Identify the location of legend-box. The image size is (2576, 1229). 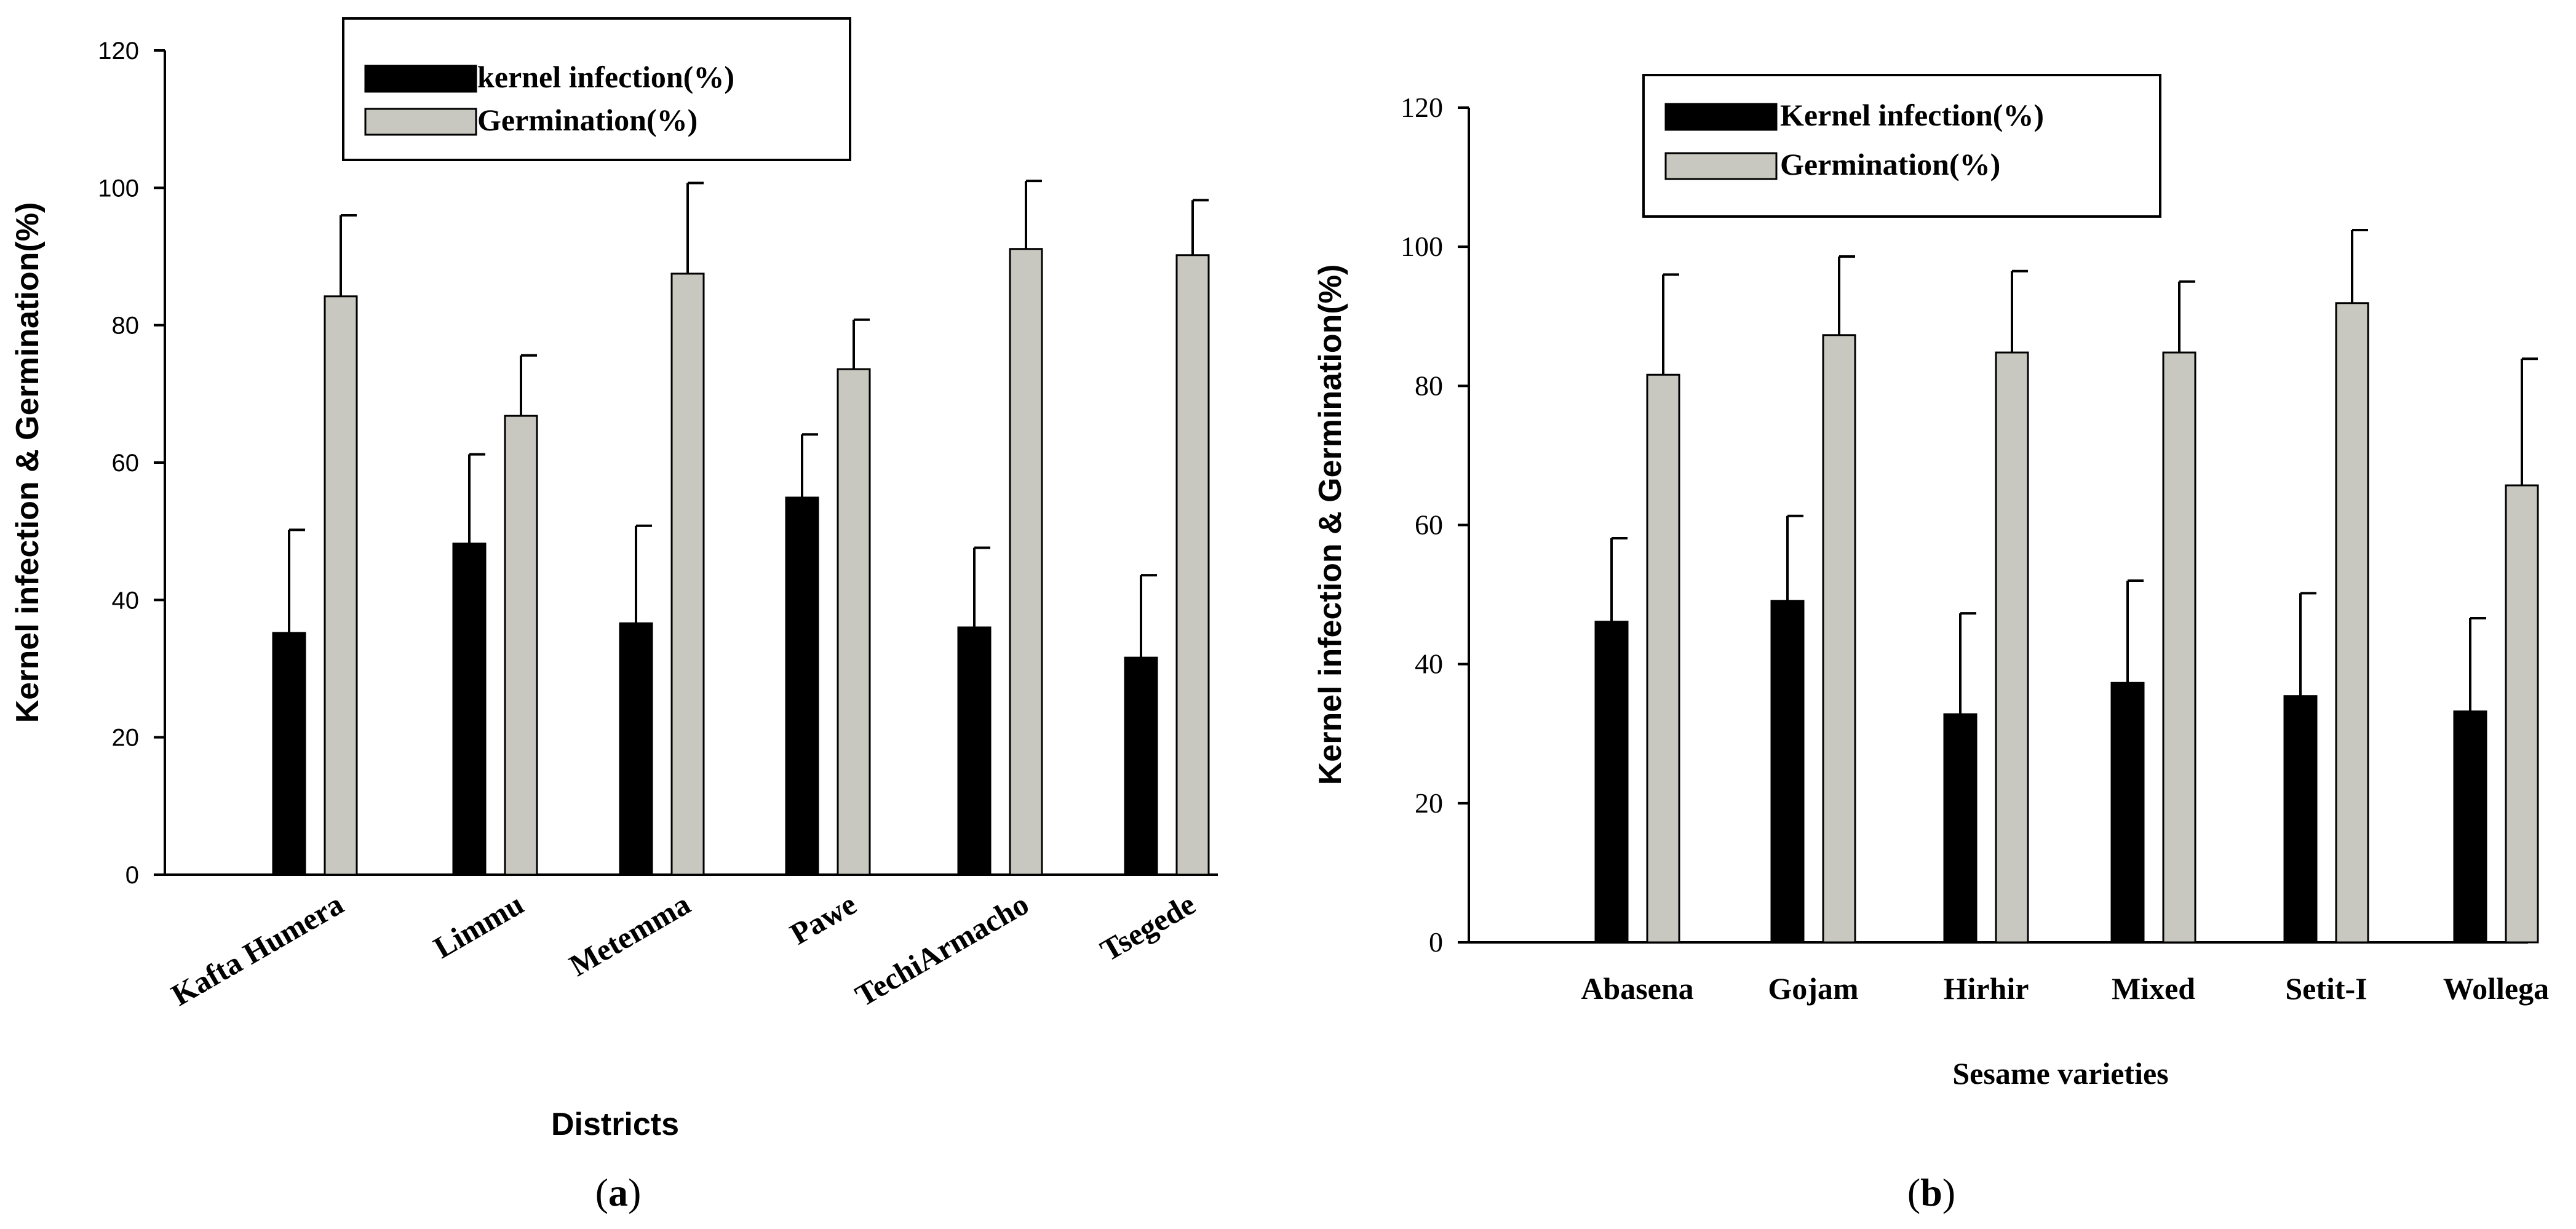
(1901, 146).